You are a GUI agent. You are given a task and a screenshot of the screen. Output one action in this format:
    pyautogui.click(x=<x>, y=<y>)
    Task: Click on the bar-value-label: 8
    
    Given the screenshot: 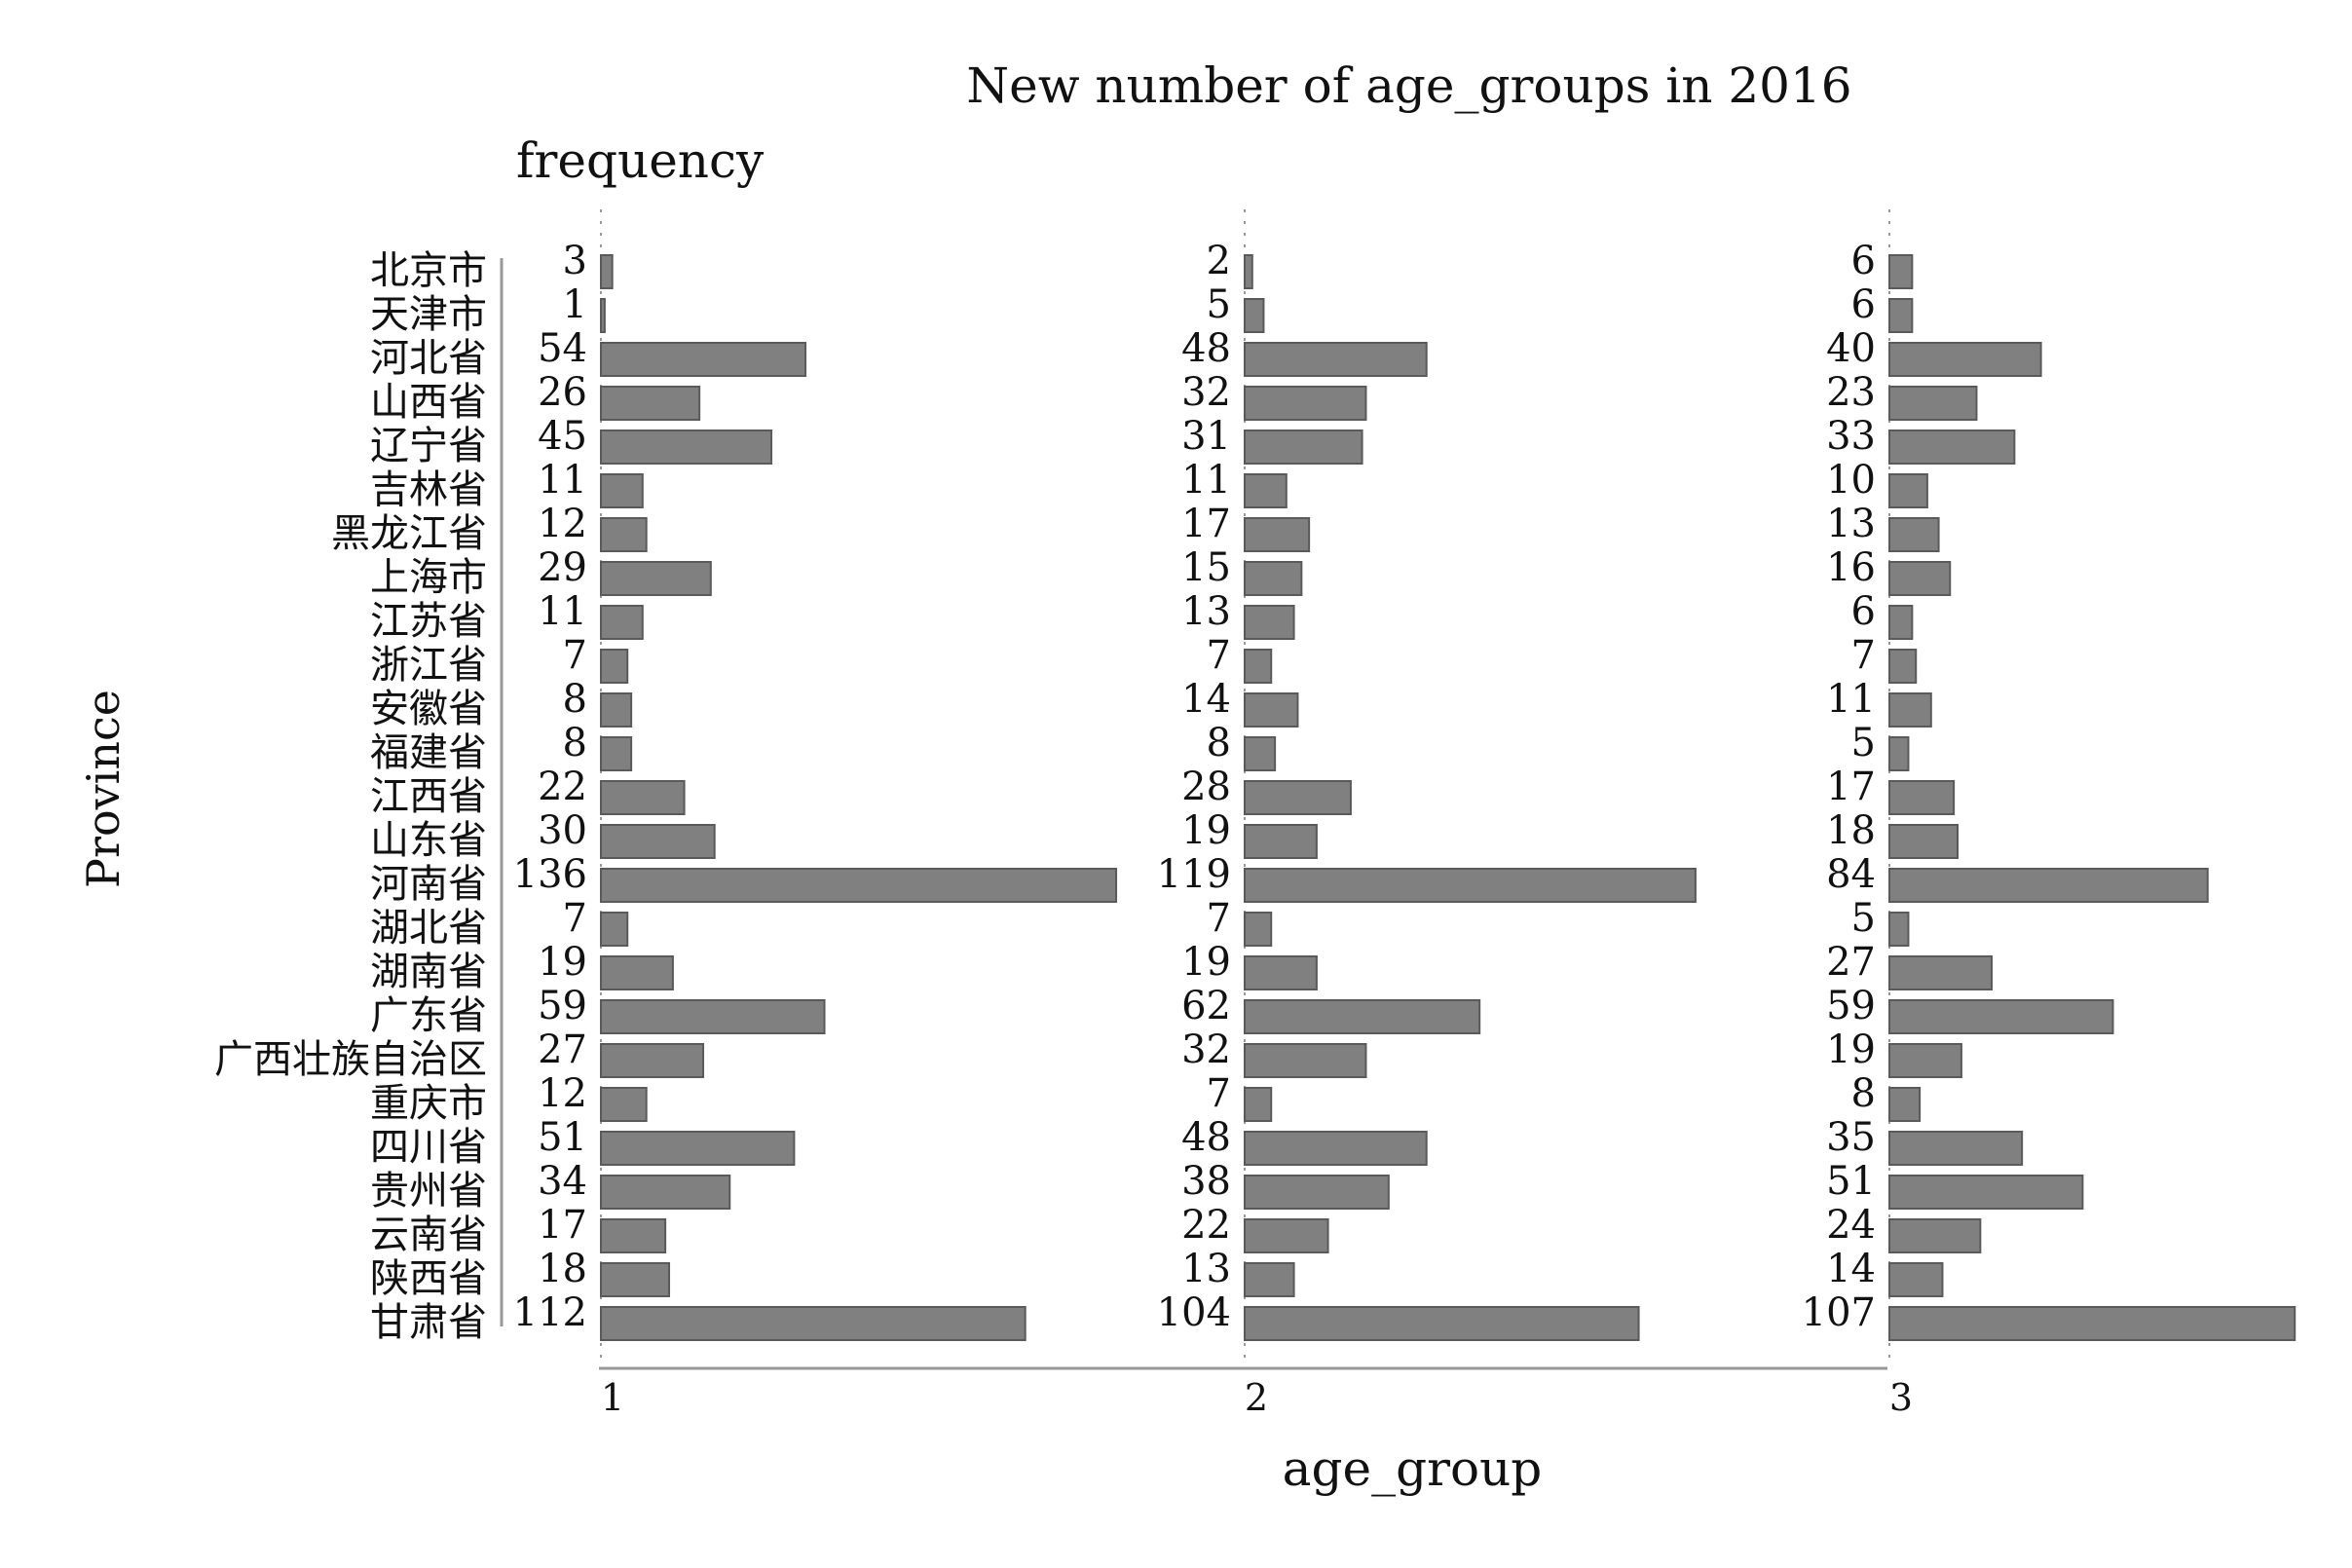 What is the action you would take?
    pyautogui.click(x=1219, y=743)
    